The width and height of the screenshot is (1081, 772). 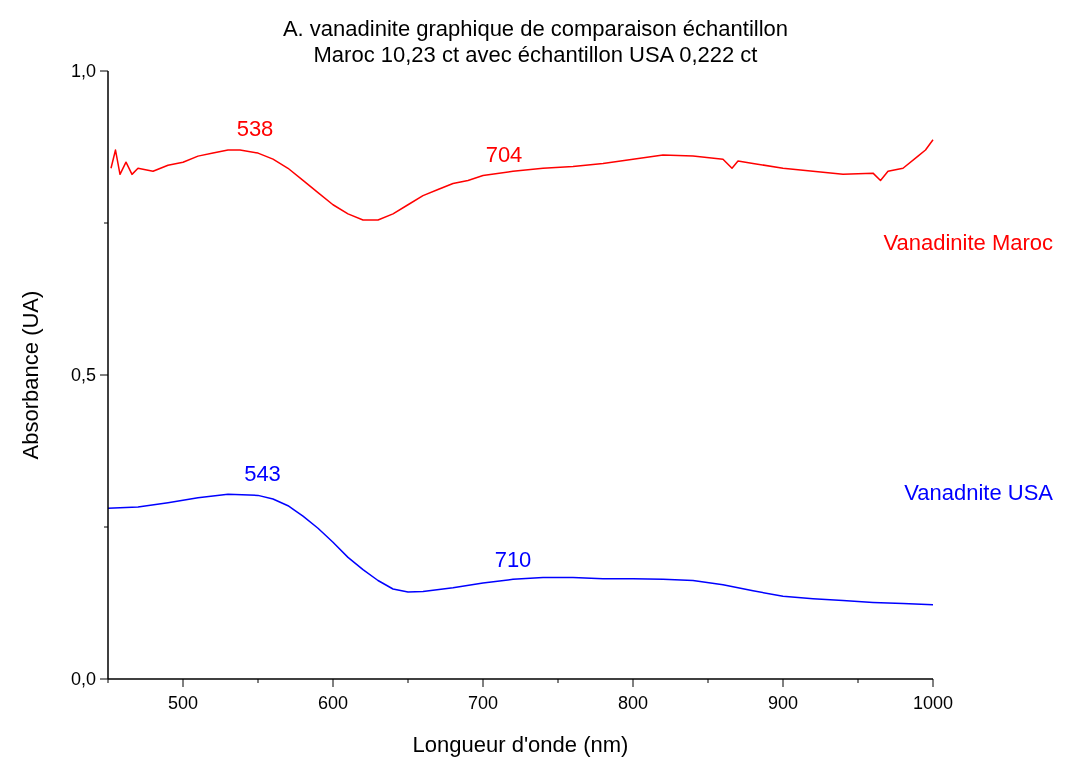 What do you see at coordinates (633, 703) in the screenshot?
I see `x-tick-label: 800` at bounding box center [633, 703].